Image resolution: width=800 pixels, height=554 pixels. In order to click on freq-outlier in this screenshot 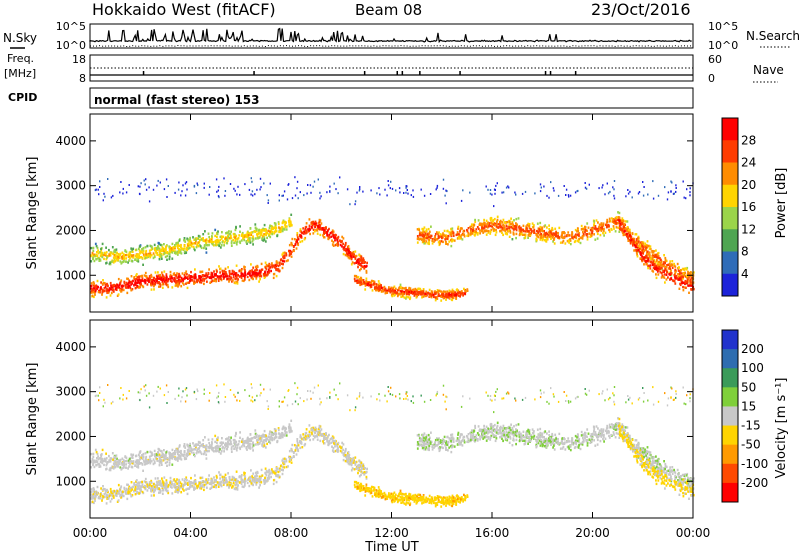, I will do `click(402, 73)`.